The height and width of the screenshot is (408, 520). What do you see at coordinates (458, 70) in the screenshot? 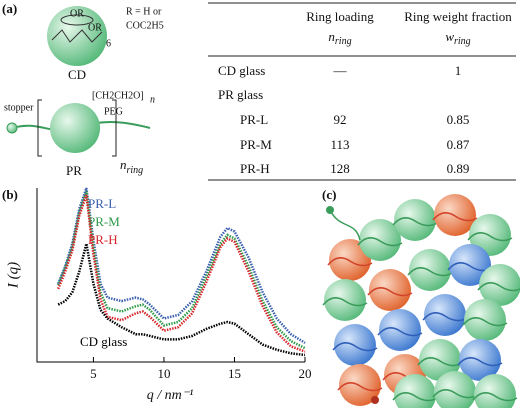
I see `table-cell: 1` at bounding box center [458, 70].